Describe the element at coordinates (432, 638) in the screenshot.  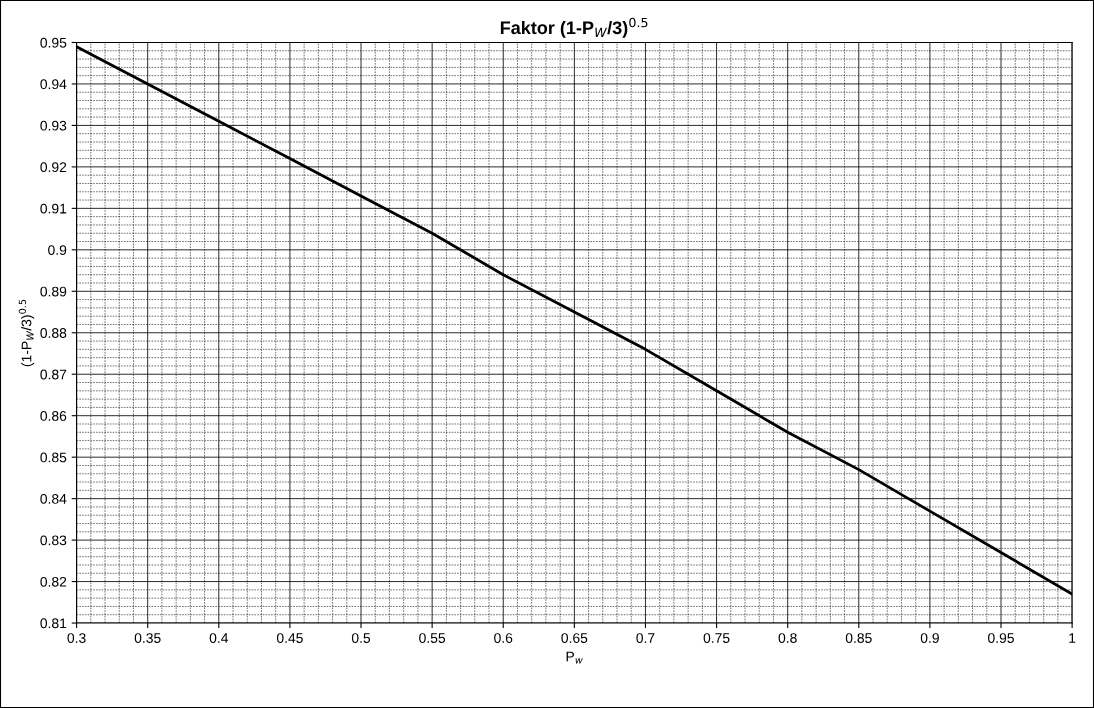
I see `x-tick-label: 0.55` at that location.